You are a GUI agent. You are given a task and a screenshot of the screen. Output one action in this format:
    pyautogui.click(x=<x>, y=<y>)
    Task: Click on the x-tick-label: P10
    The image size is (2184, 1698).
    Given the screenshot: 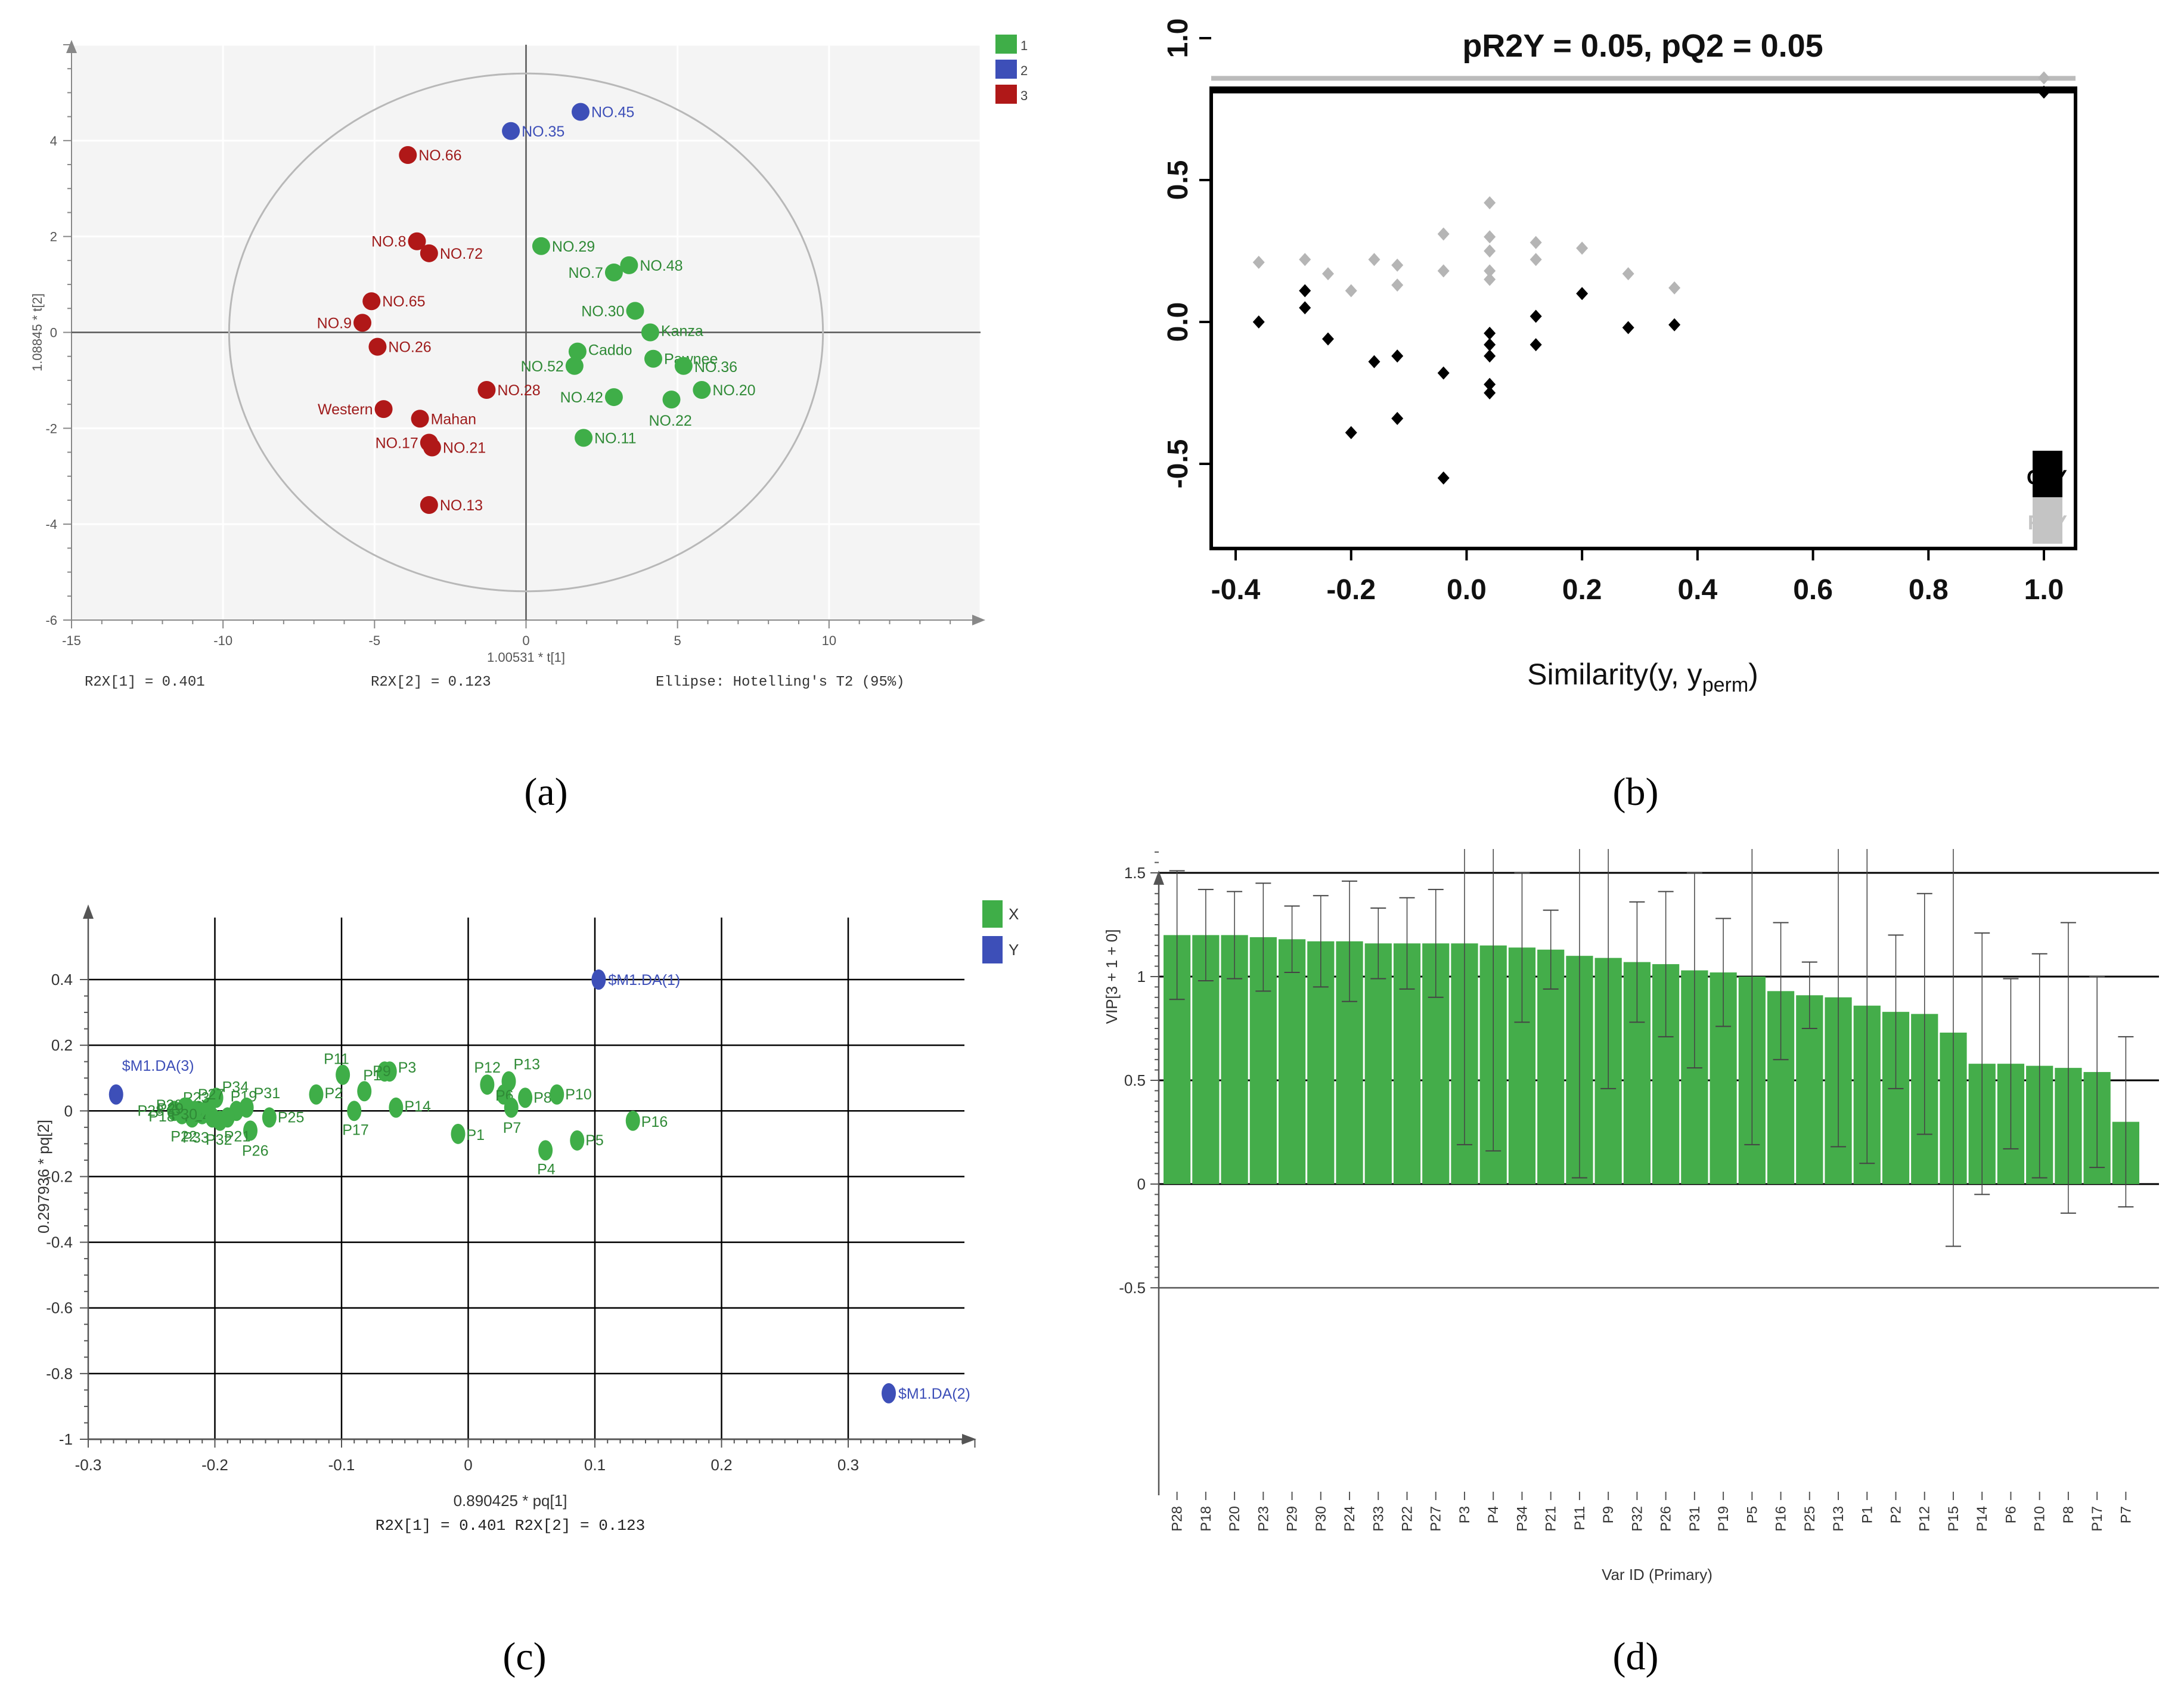 What is the action you would take?
    pyautogui.click(x=2040, y=1519)
    